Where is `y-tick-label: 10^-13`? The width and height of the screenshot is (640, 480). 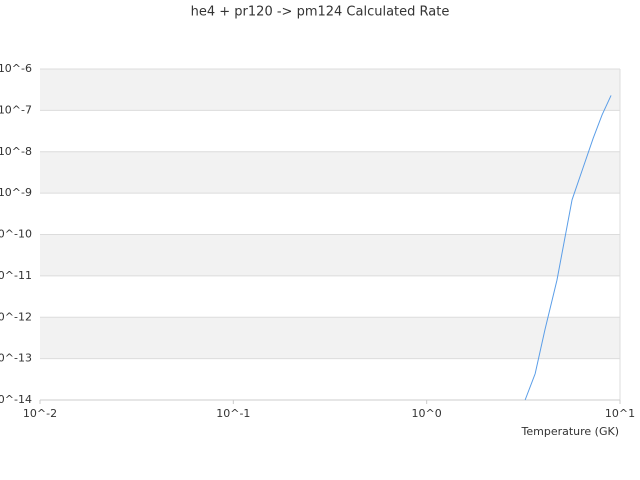 y-tick-label: 10^-13 is located at coordinates (16, 358).